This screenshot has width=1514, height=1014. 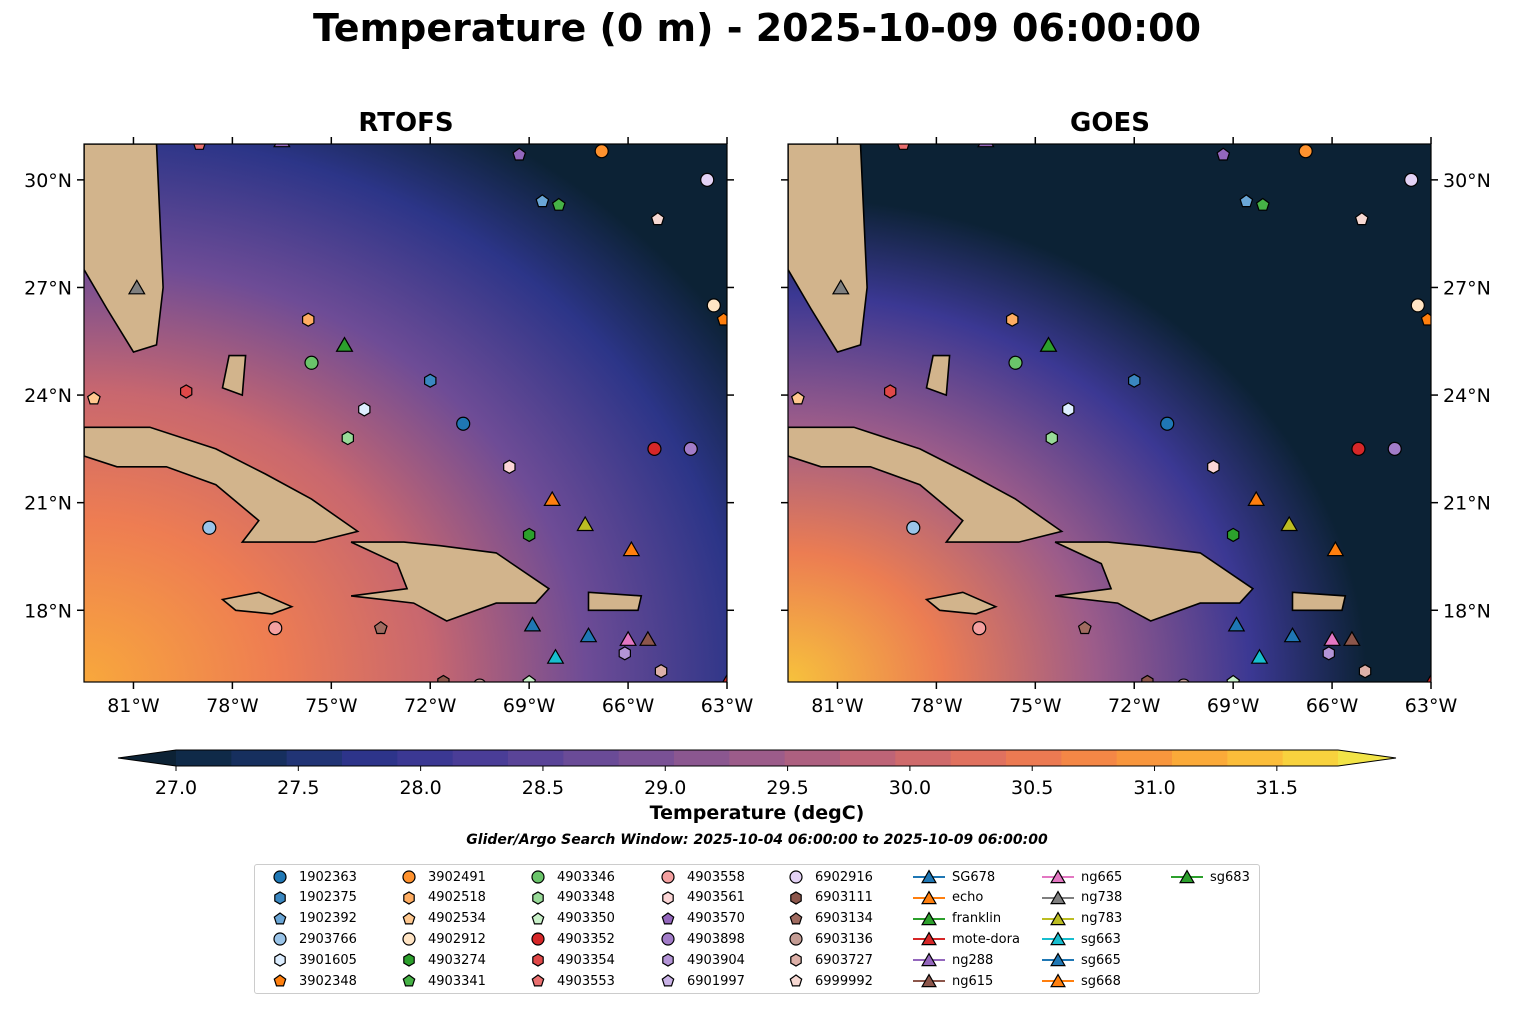 I want to click on colorbar-label: Temperature (degC), so click(x=757, y=813).